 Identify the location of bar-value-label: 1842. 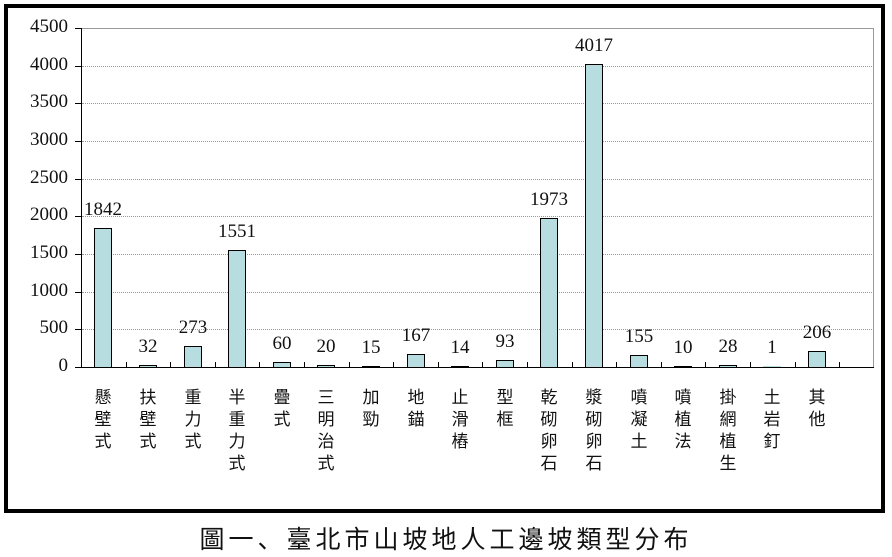
(103, 209).